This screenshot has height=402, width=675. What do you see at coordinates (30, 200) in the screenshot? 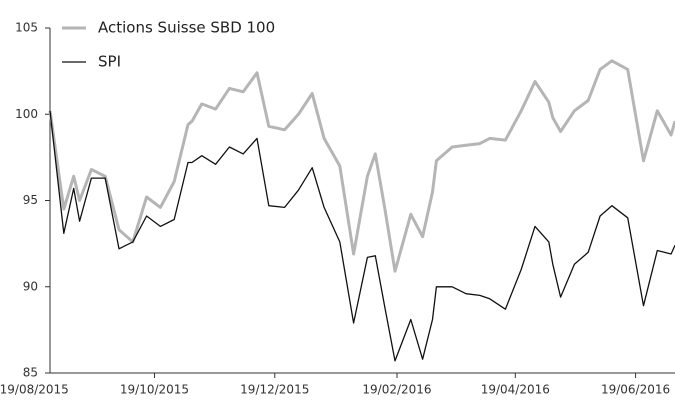
I see `y-tick-label: 95` at bounding box center [30, 200].